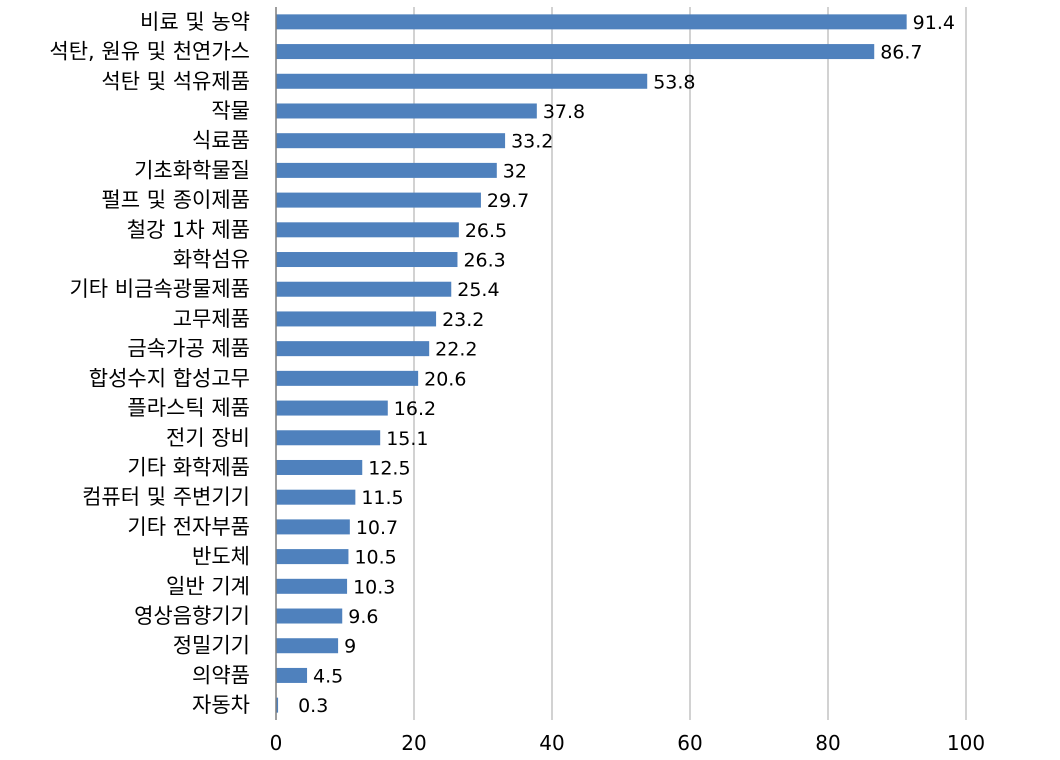  Describe the element at coordinates (211, 319) in the screenshot. I see `category-label: 고무제품` at that location.